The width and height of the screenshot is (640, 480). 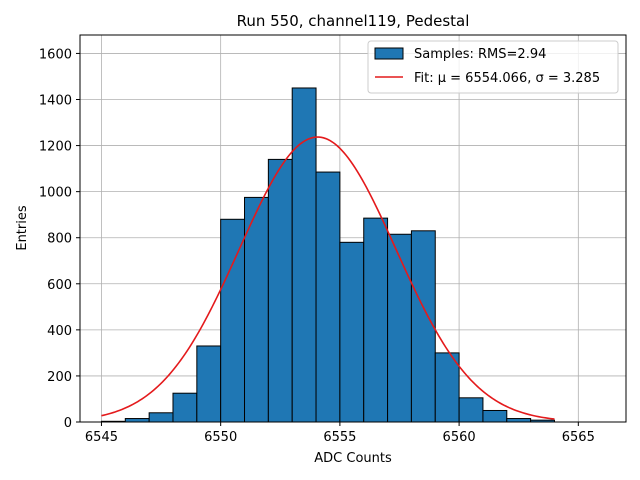 What do you see at coordinates (59, 331) in the screenshot?
I see `y-tick-label: 400` at bounding box center [59, 331].